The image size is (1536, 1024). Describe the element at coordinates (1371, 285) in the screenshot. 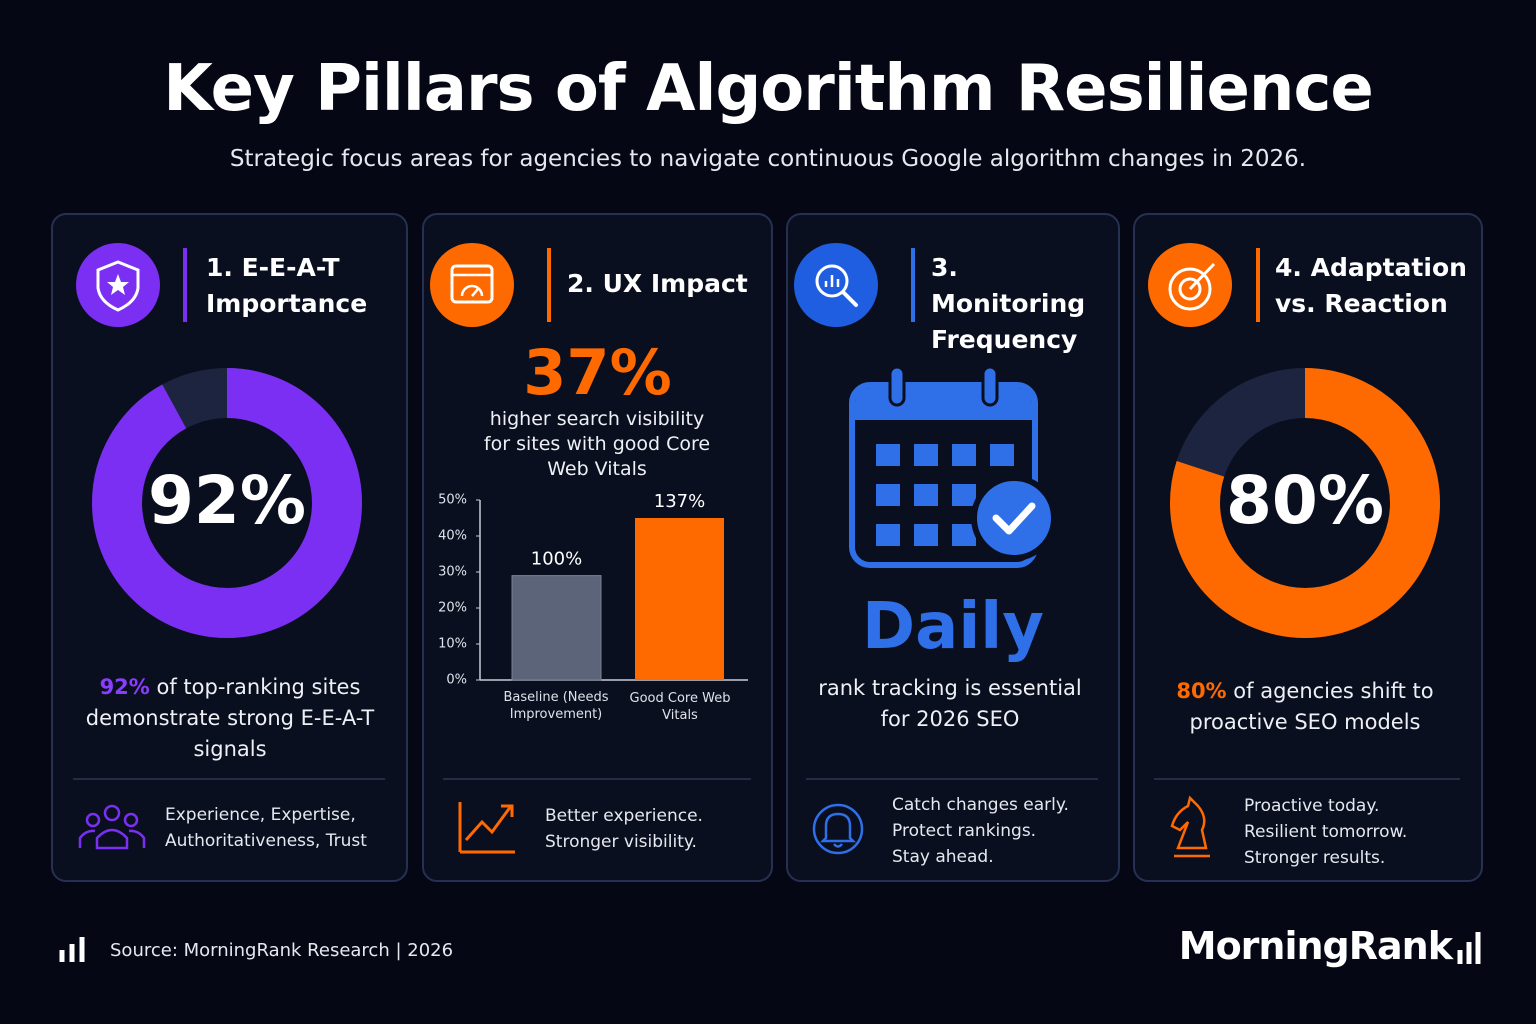

I see `card-heading: 4. Adaptation vs. Reaction` at that location.